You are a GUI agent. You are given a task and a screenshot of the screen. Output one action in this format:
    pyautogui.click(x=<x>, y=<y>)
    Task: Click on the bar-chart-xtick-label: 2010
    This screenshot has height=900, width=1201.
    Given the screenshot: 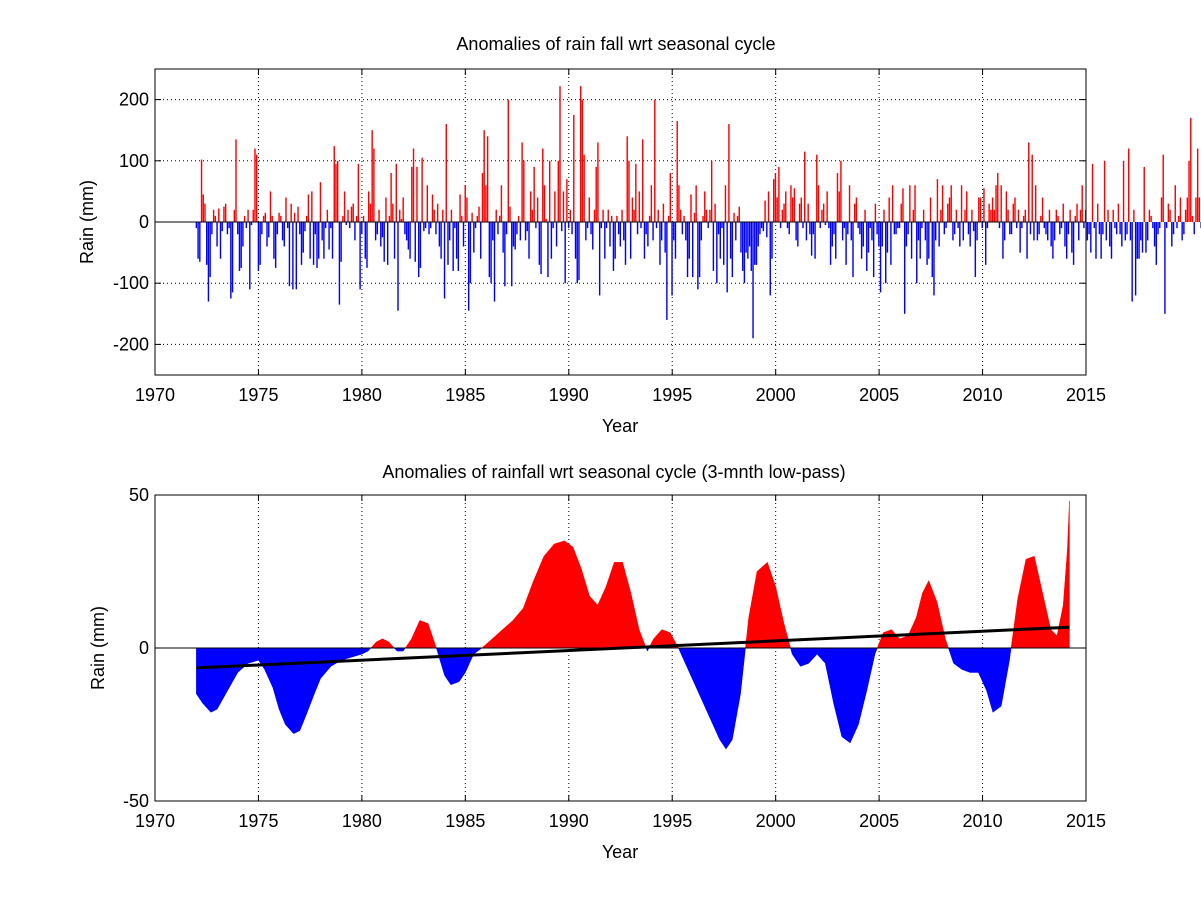 What is the action you would take?
    pyautogui.click(x=983, y=395)
    